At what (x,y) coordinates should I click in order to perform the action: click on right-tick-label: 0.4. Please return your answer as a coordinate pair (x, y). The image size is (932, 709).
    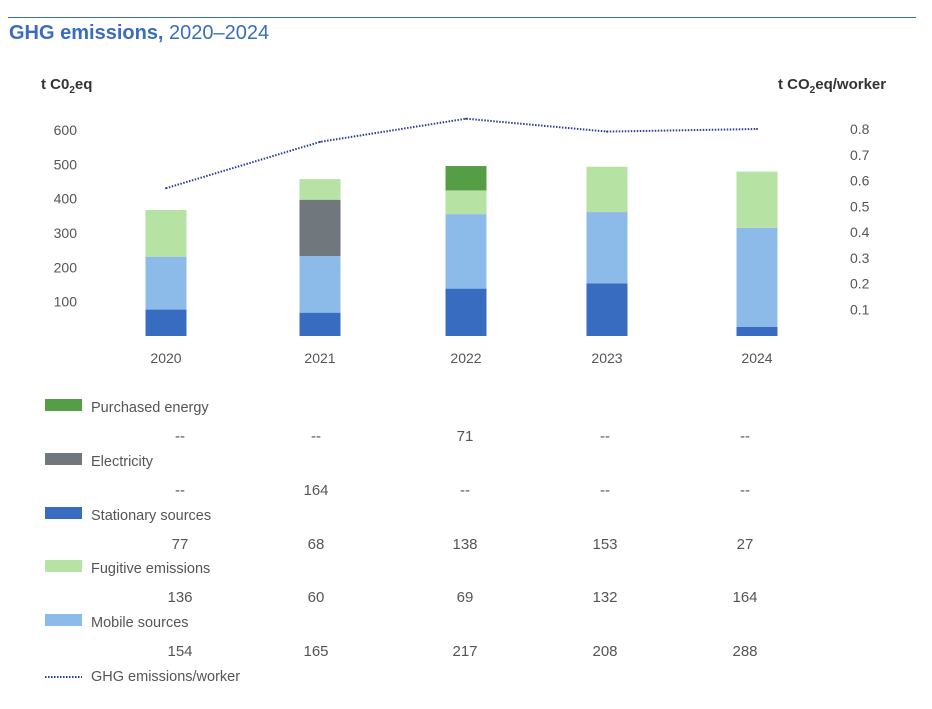
    Looking at the image, I should click on (860, 232).